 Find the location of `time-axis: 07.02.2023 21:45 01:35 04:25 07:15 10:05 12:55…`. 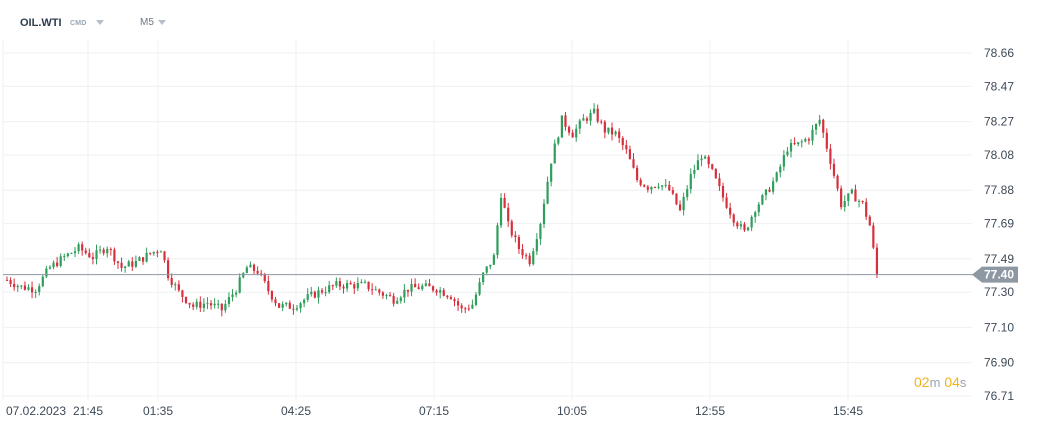

time-axis: 07.02.2023 21:45 01:35 04:25 07:15 10:05 12:55… is located at coordinates (434, 411).